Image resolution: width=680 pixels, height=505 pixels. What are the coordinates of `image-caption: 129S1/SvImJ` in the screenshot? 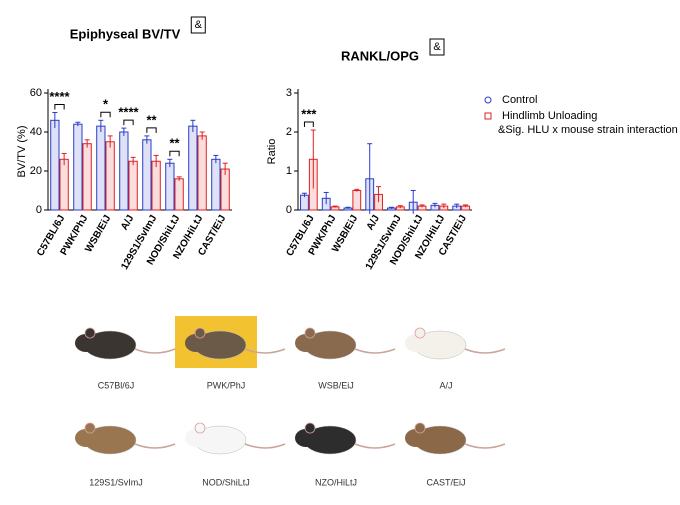 It's located at (116, 482).